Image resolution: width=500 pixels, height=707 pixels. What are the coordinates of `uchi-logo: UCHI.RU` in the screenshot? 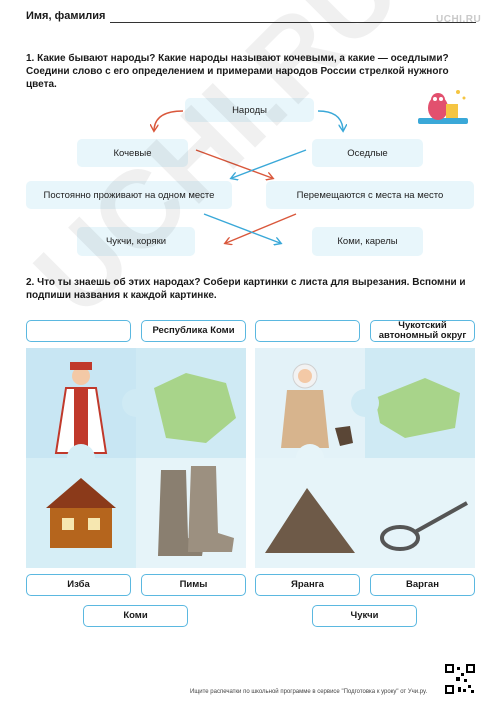 It's located at (459, 19).